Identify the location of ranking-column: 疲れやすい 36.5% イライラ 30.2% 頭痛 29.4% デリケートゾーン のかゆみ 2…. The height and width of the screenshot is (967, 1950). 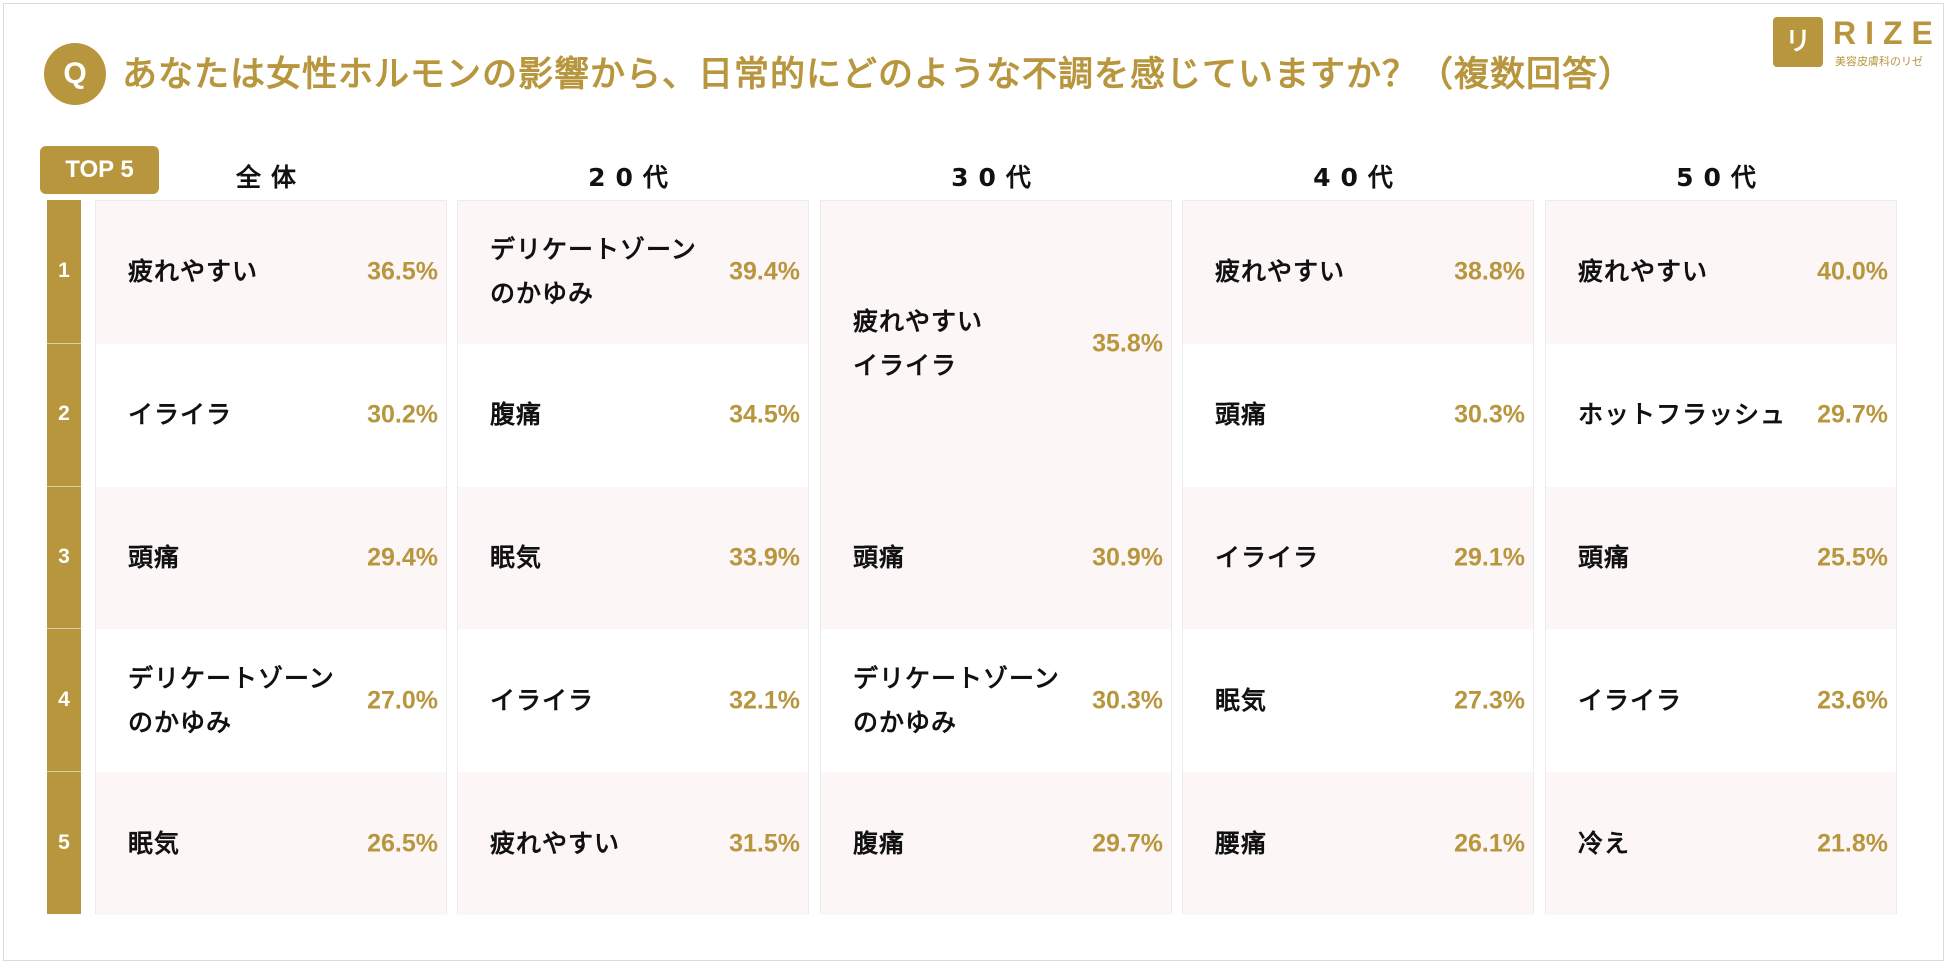
(271, 557).